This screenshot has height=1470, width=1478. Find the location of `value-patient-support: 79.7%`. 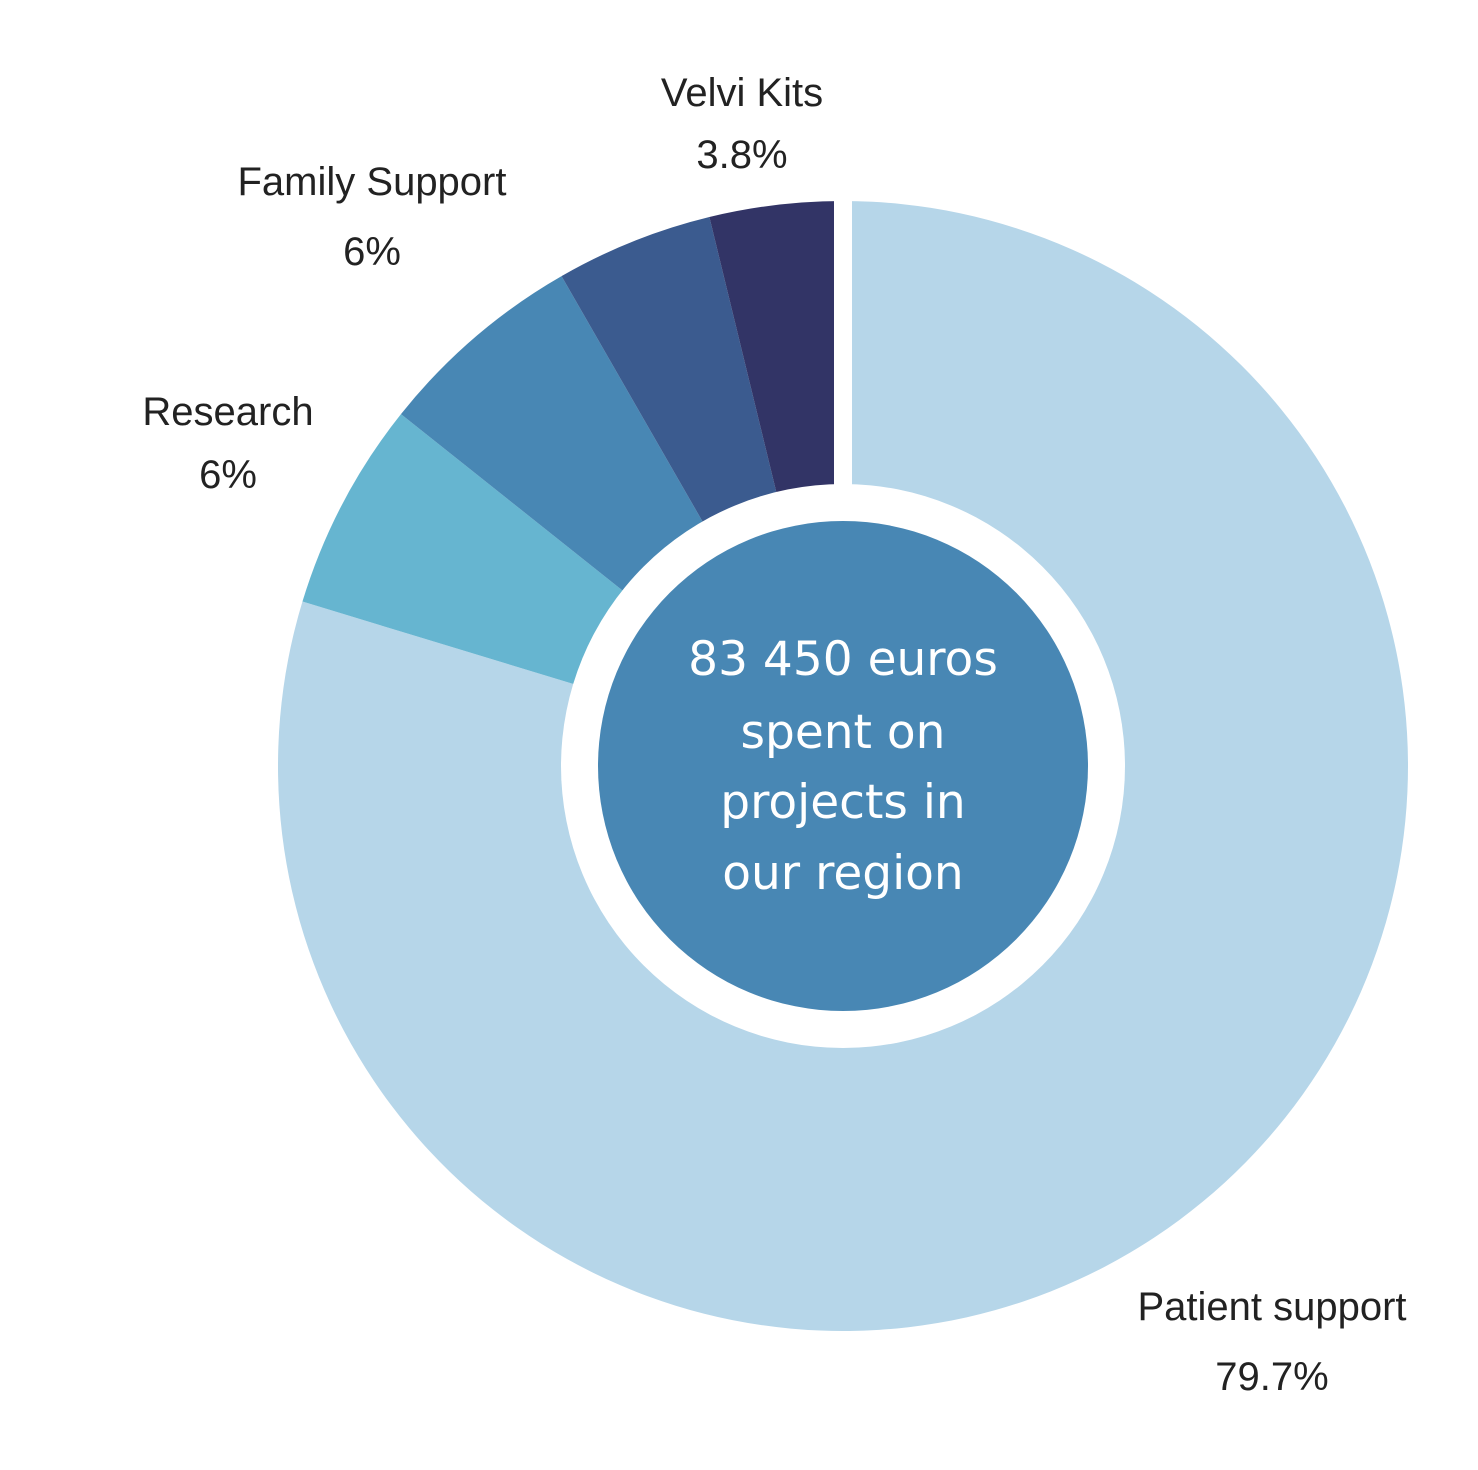

value-patient-support: 79.7% is located at coordinates (1271, 1377).